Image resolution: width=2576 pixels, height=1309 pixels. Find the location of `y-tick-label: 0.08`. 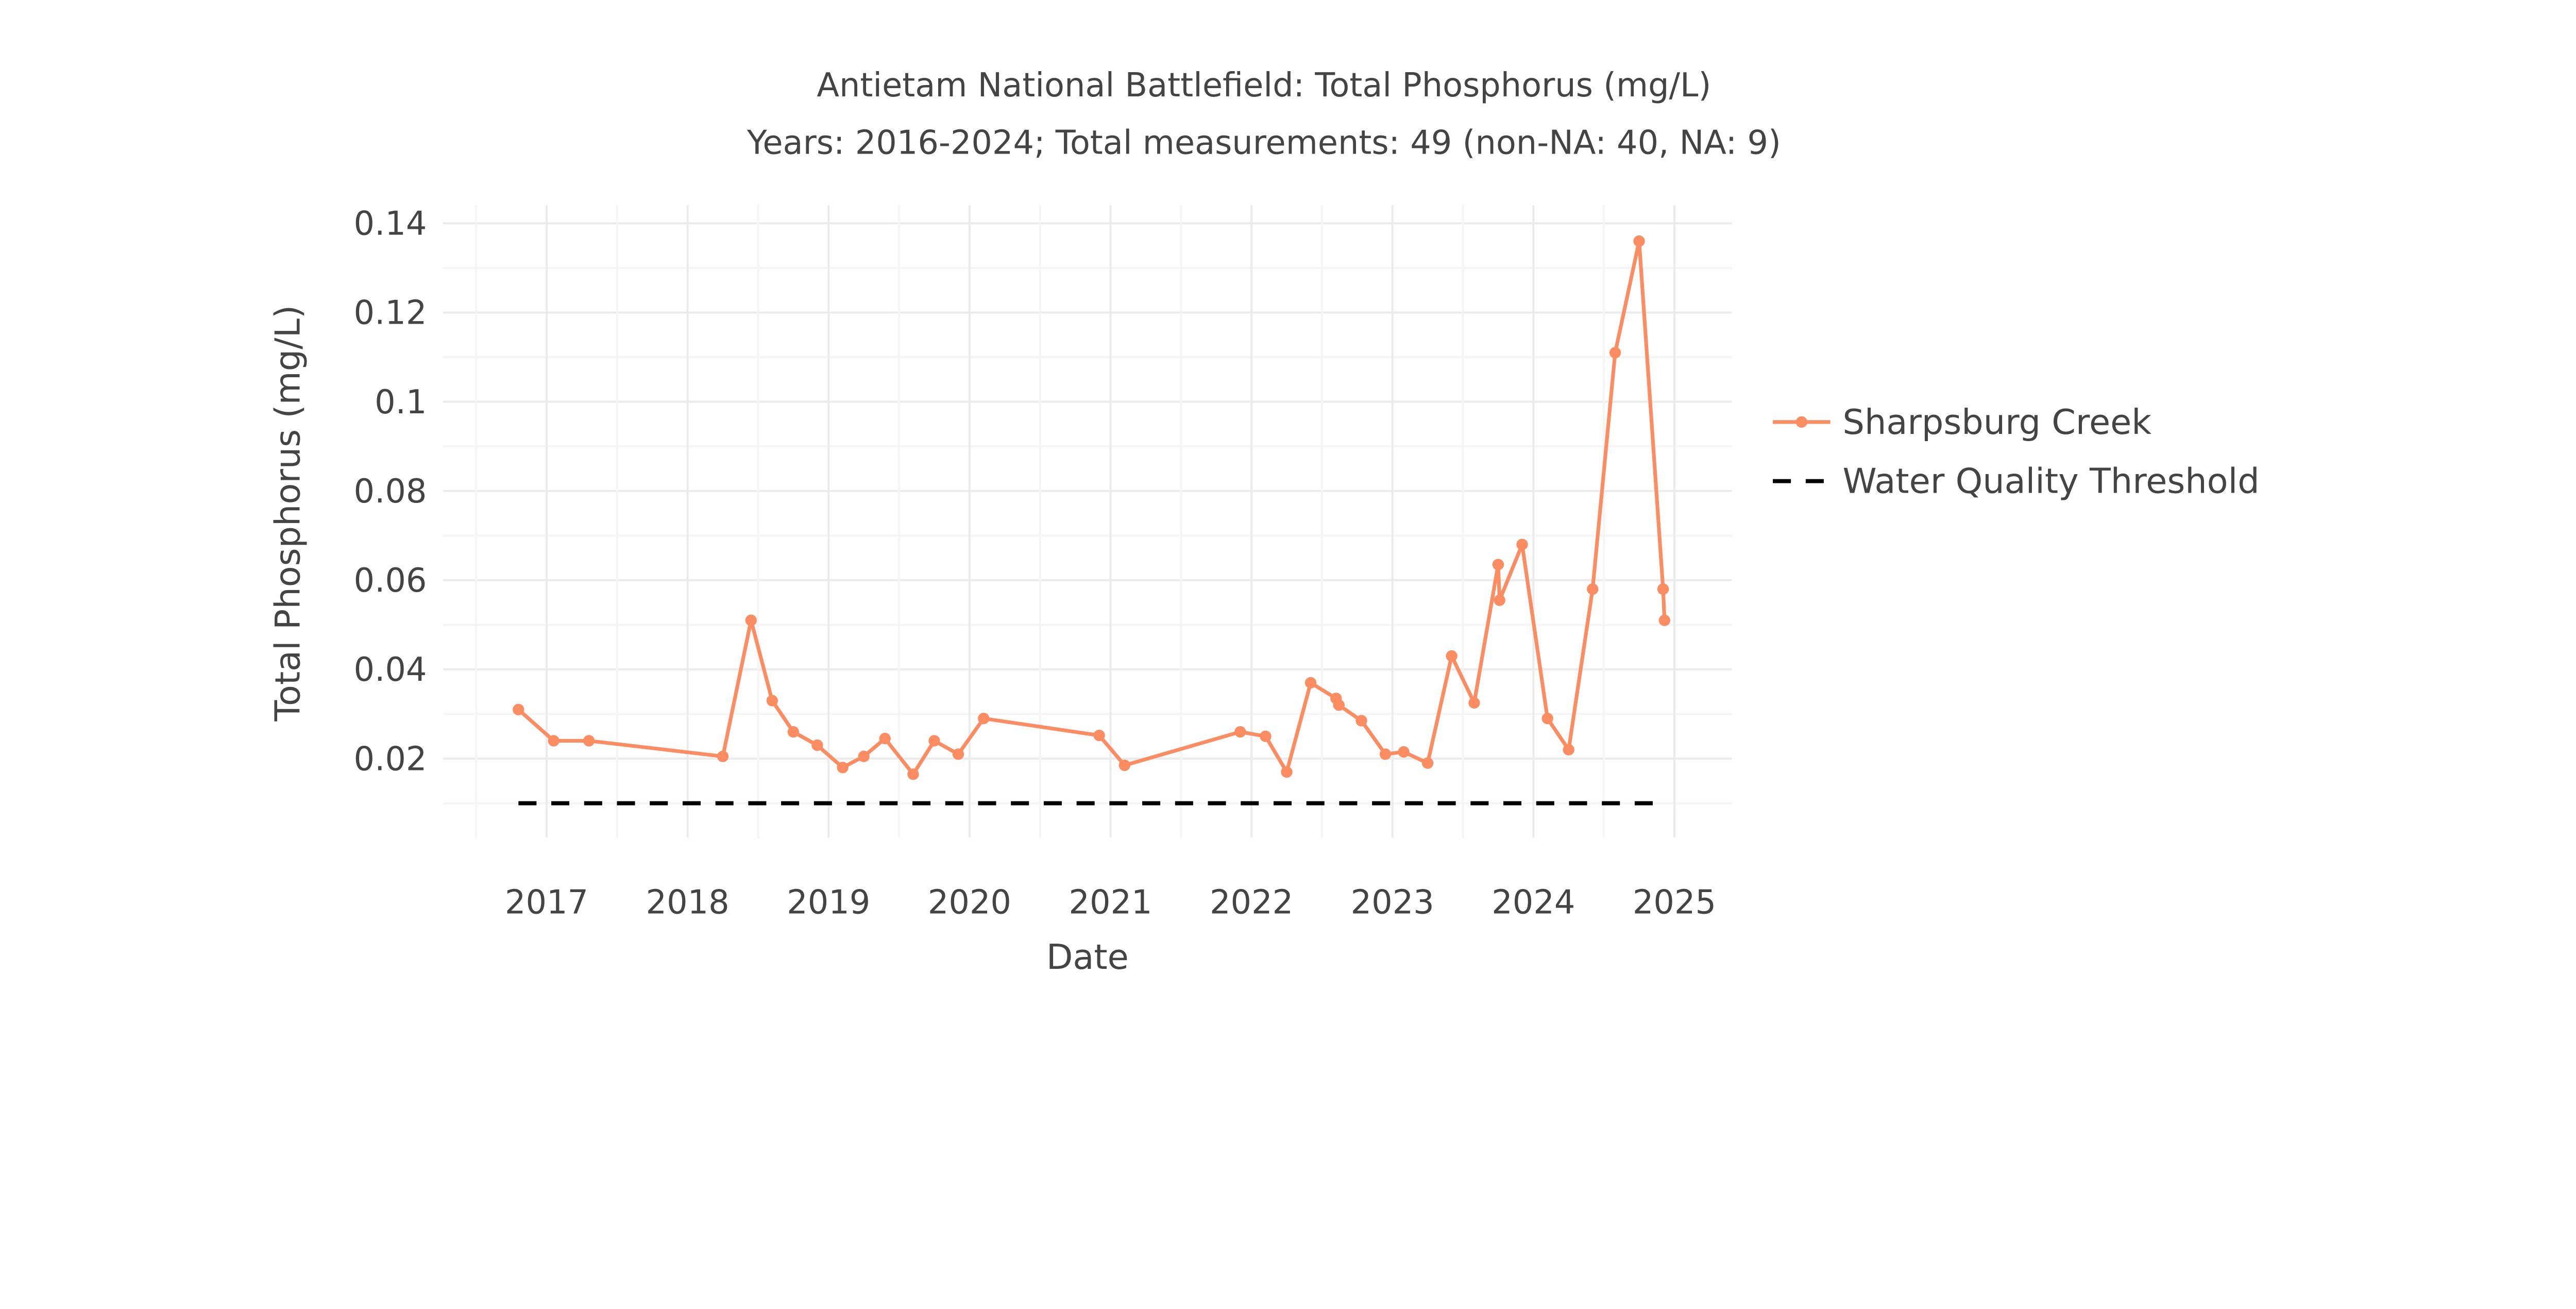

y-tick-label: 0.08 is located at coordinates (390, 492).